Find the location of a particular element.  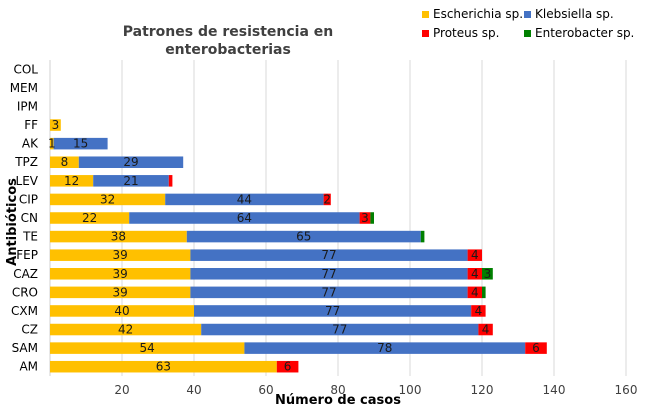

legend-swatch-klebsiella-sp is located at coordinates (527, 14).